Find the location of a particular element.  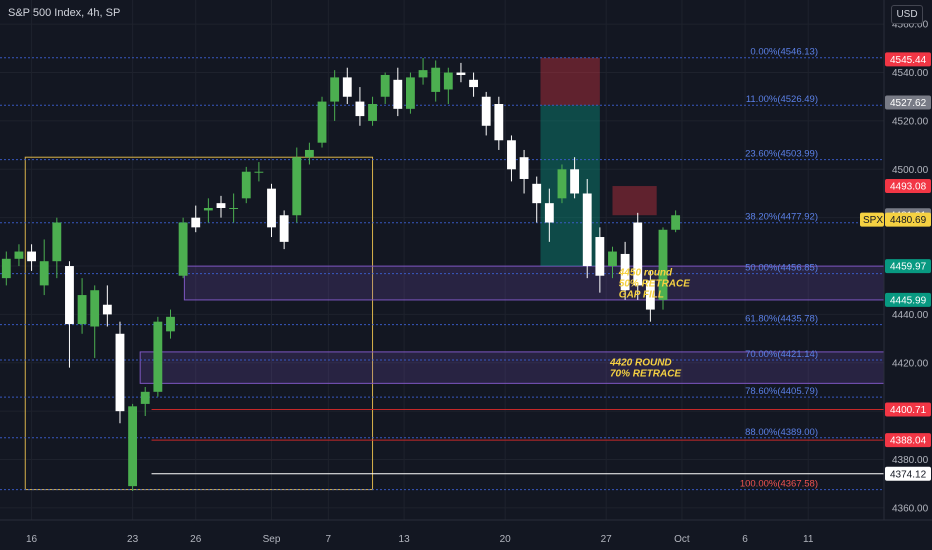

time-axis-tick: 20 is located at coordinates (506, 539).